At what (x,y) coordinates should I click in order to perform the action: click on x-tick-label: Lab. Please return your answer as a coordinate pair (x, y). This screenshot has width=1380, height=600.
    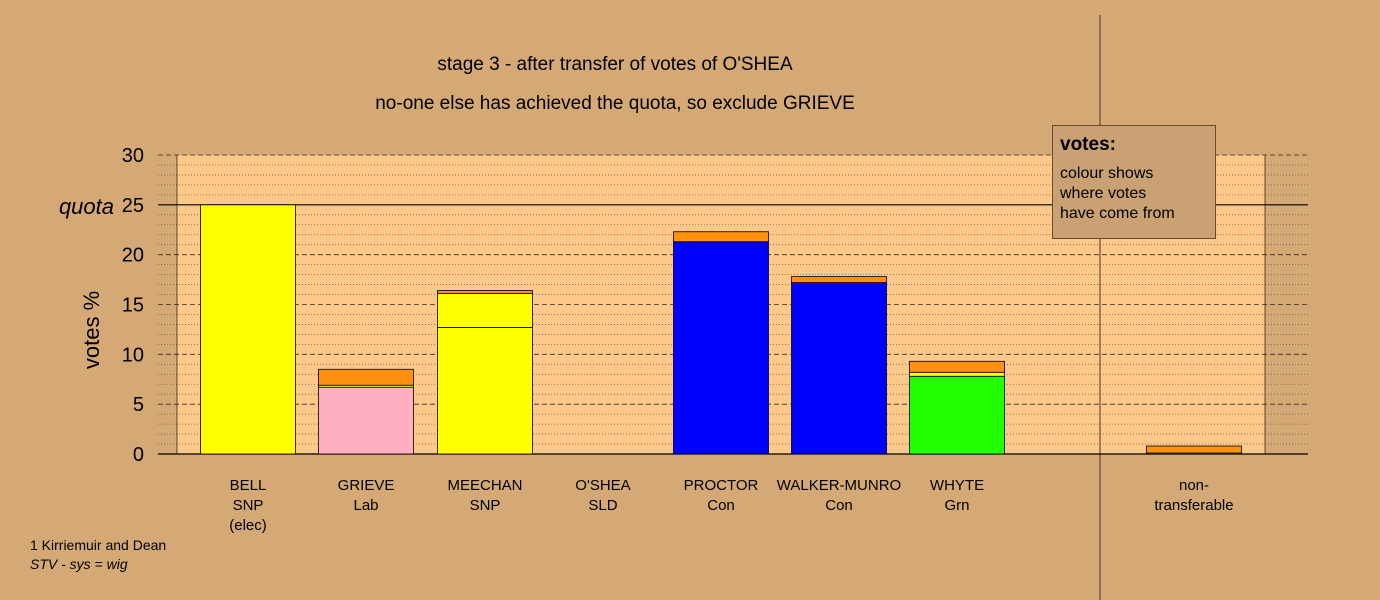
    Looking at the image, I should click on (365, 505).